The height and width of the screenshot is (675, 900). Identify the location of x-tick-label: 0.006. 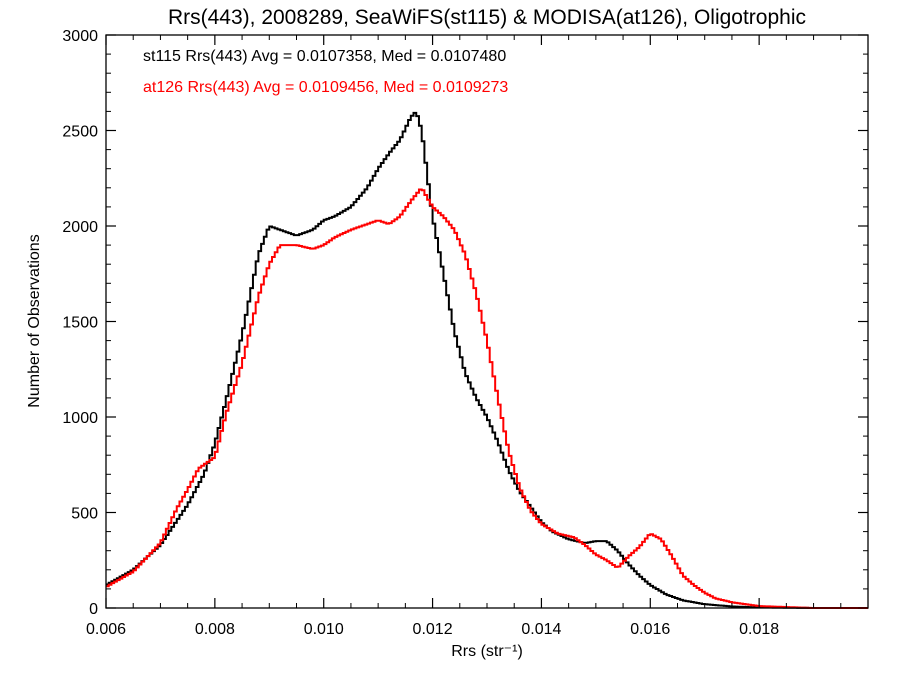
(106, 629).